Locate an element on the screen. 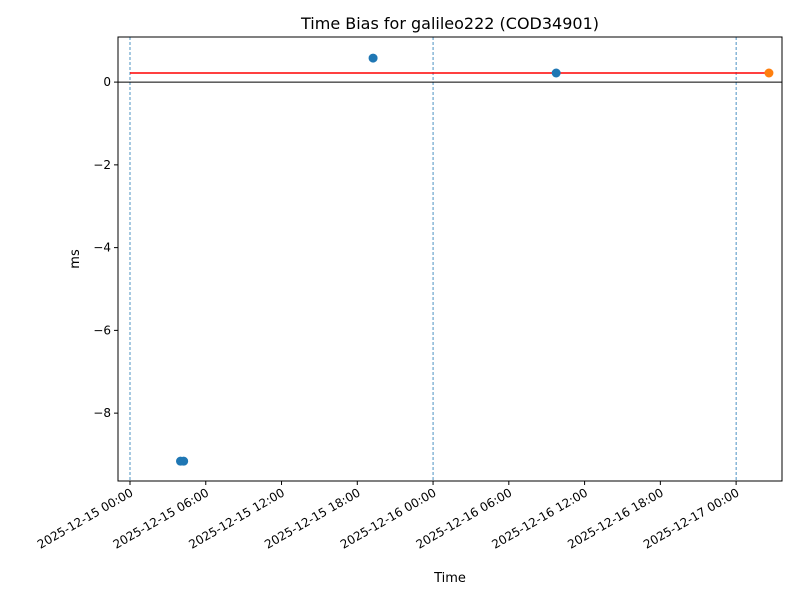 Image resolution: width=800 pixels, height=600 pixels. x-axis-label: Time is located at coordinates (449, 578).